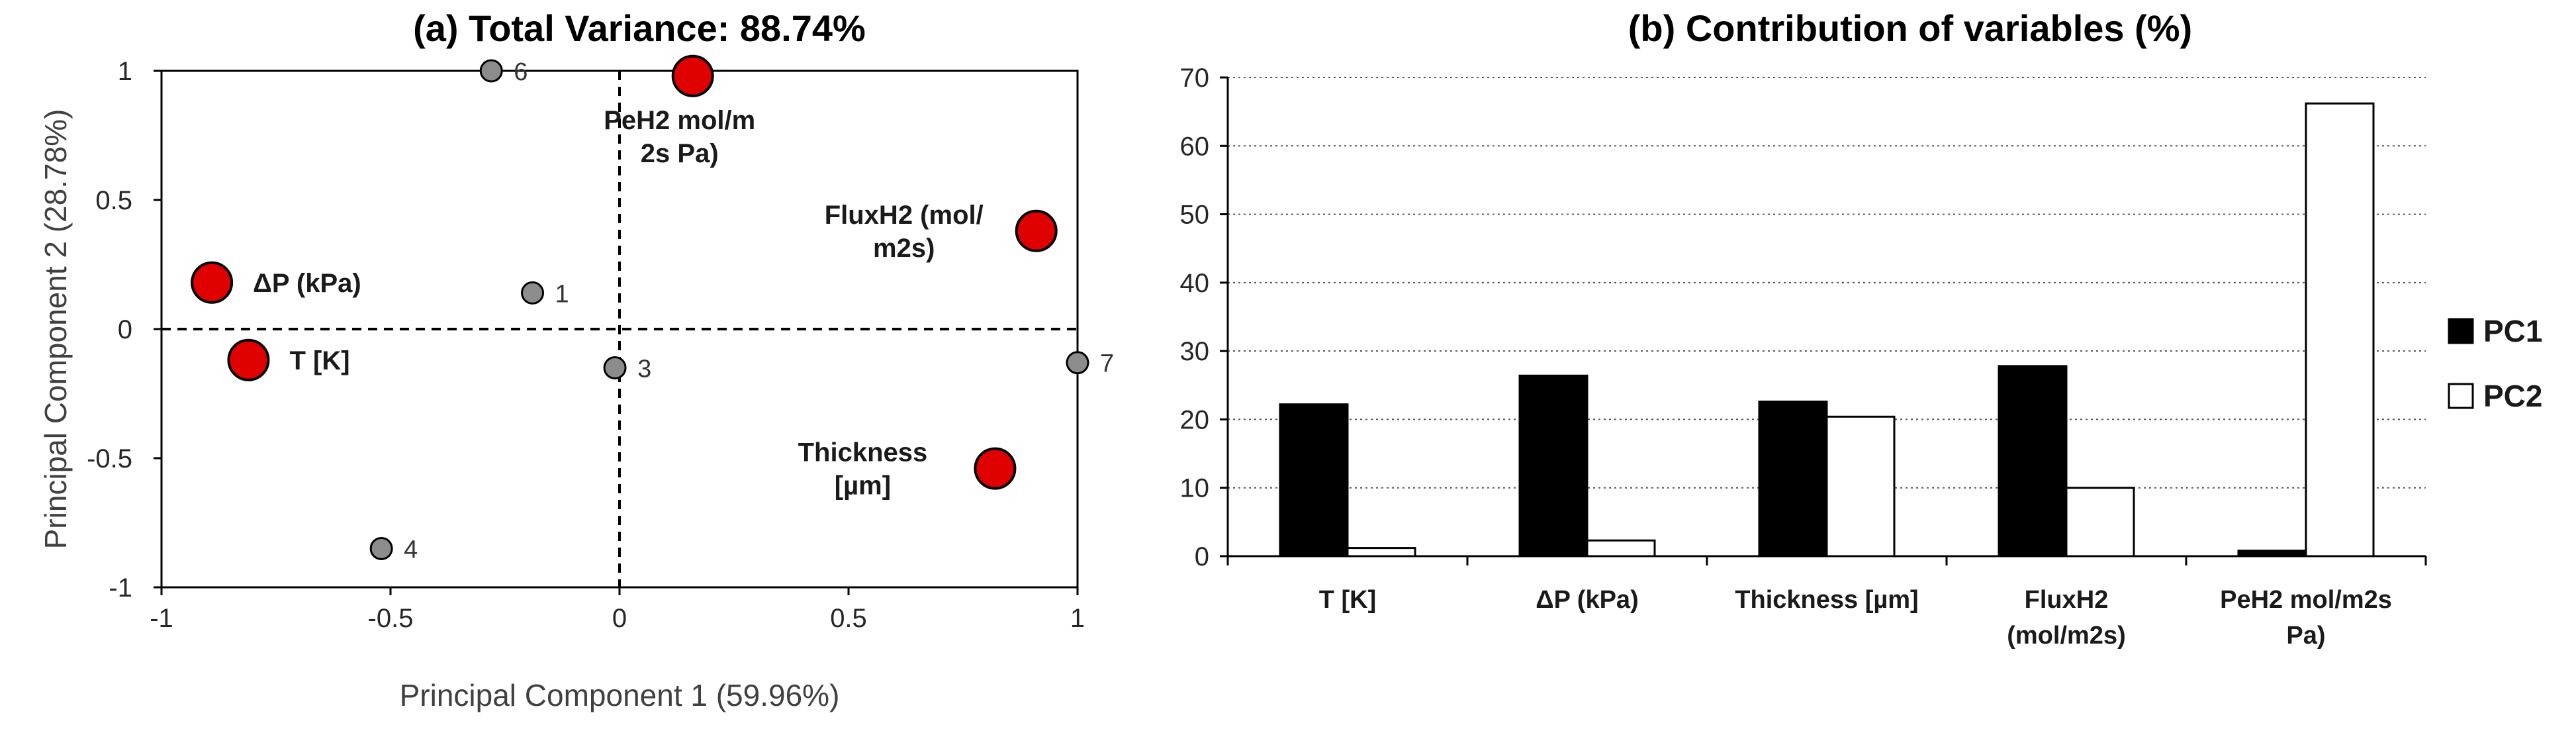  Describe the element at coordinates (1195, 215) in the screenshot. I see `y-tick-label: 50` at that location.